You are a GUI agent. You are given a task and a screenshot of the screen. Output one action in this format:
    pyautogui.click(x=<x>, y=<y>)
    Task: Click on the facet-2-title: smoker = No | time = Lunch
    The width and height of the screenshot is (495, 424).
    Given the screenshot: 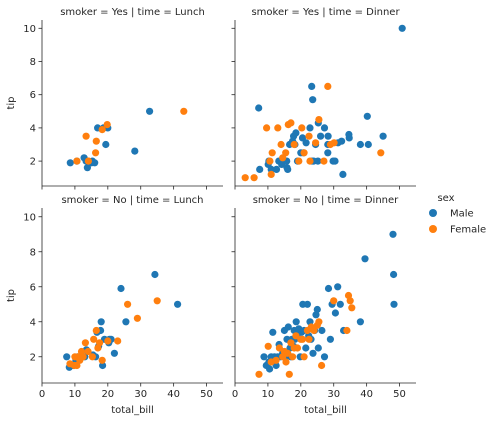 What is the action you would take?
    pyautogui.click(x=132, y=200)
    